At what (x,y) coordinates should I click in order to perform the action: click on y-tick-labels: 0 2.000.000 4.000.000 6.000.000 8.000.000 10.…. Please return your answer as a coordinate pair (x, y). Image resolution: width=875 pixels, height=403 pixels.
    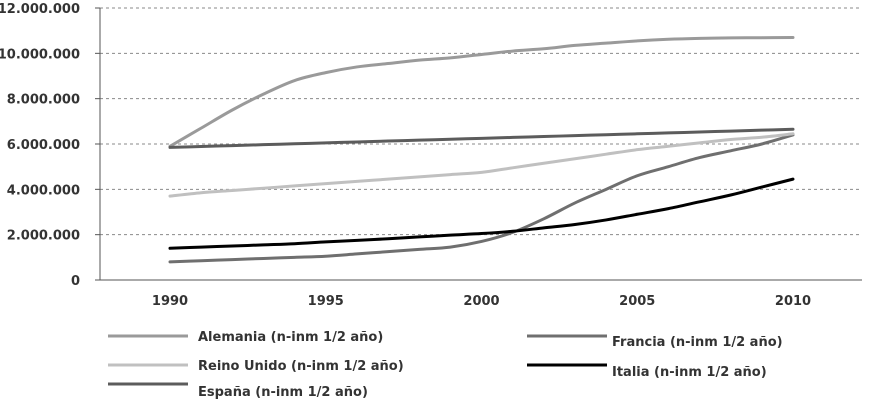
    Looking at the image, I should click on (40, 145).